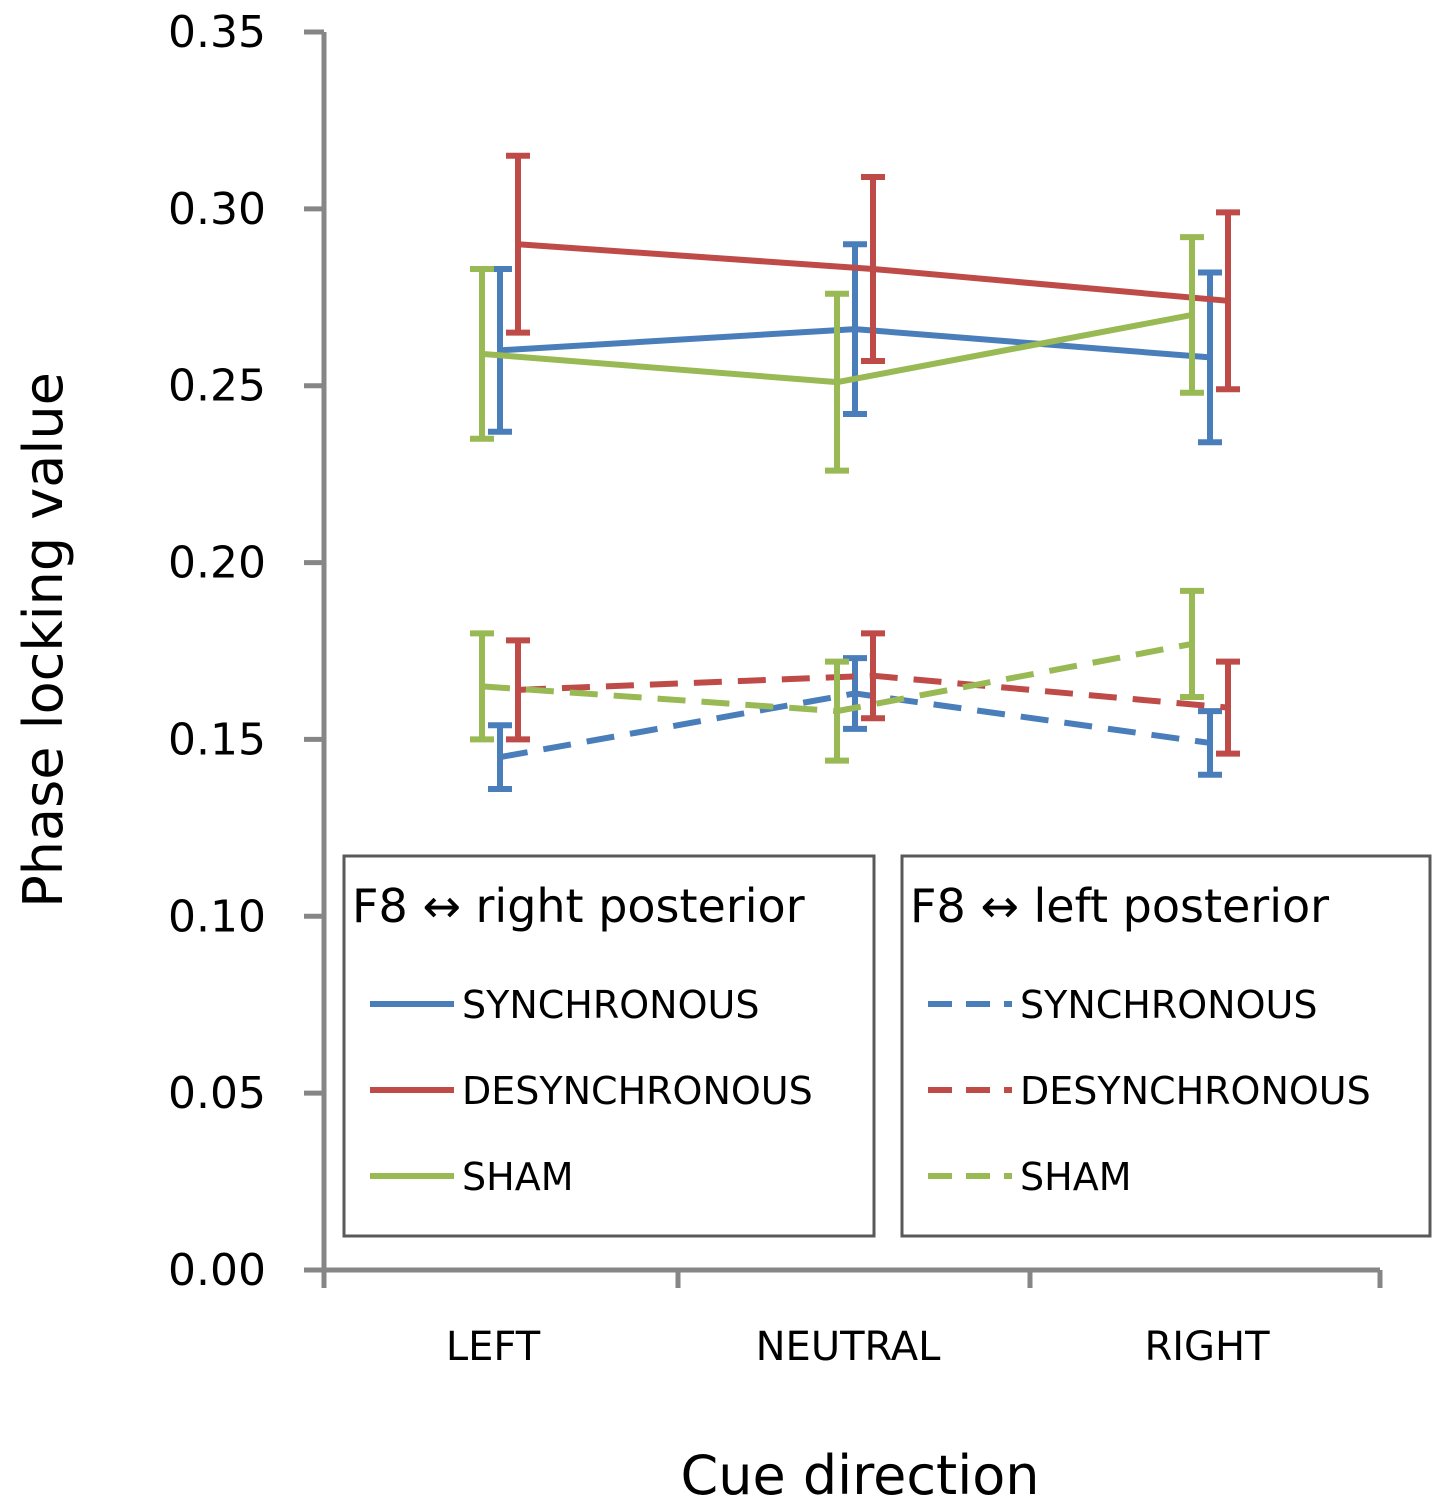 The height and width of the screenshot is (1512, 1440). What do you see at coordinates (217, 1270) in the screenshot?
I see `y-tick-label: 0.00` at bounding box center [217, 1270].